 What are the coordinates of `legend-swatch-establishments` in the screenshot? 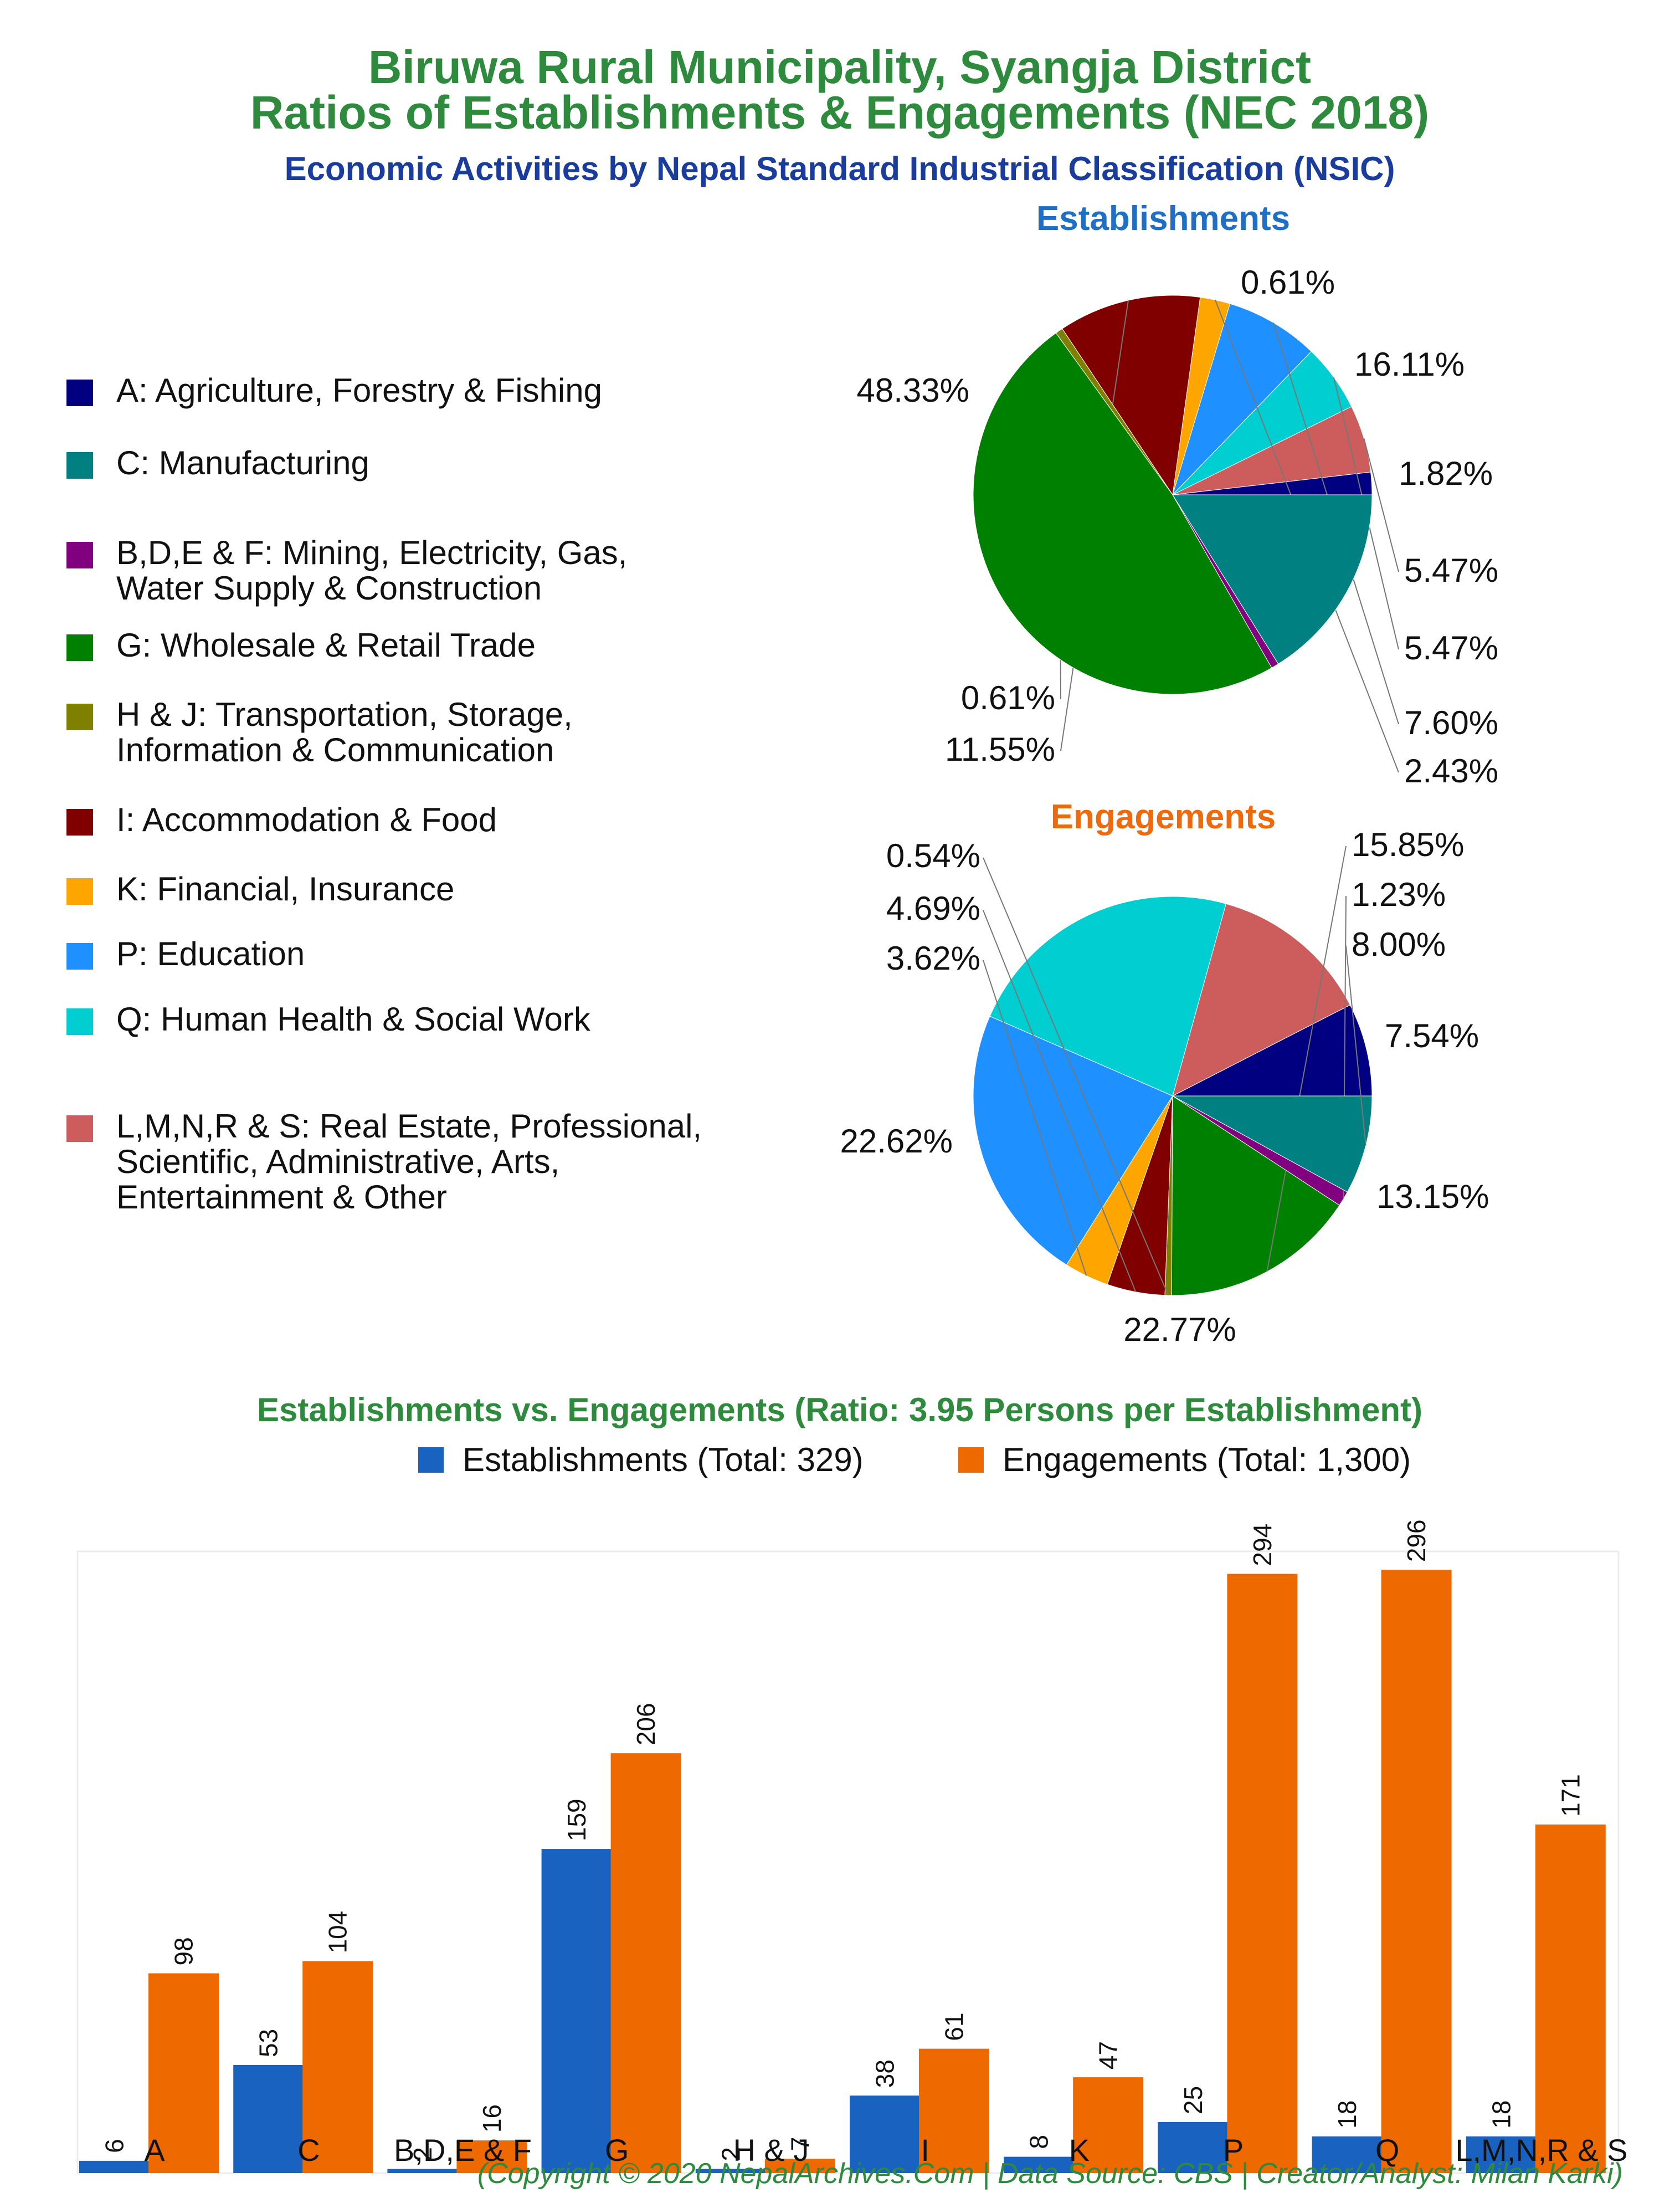 It's located at (431, 1460).